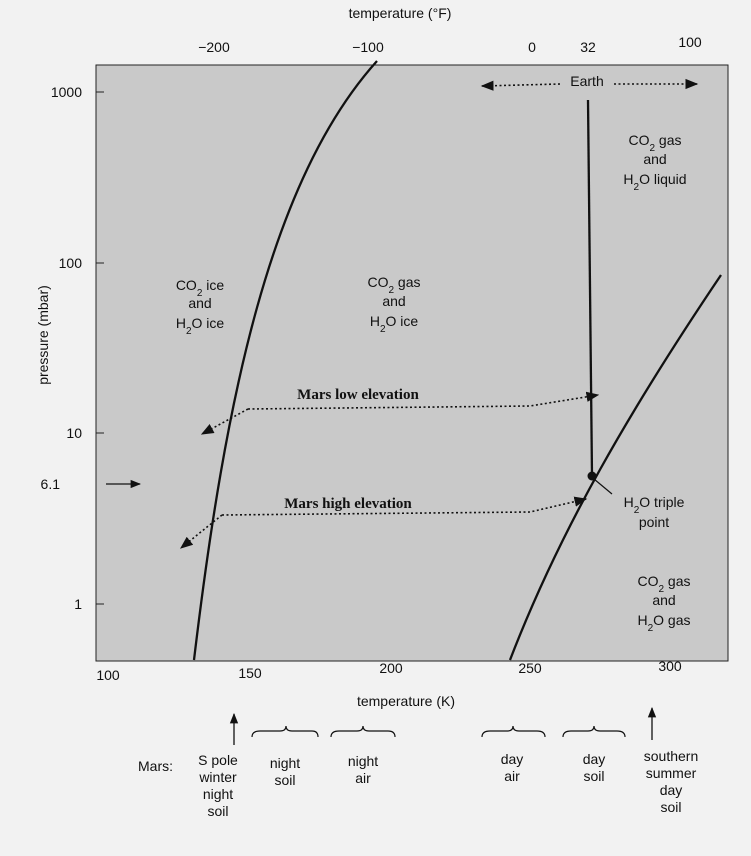  What do you see at coordinates (368, 47) in the screenshot?
I see `top-tick: −100` at bounding box center [368, 47].